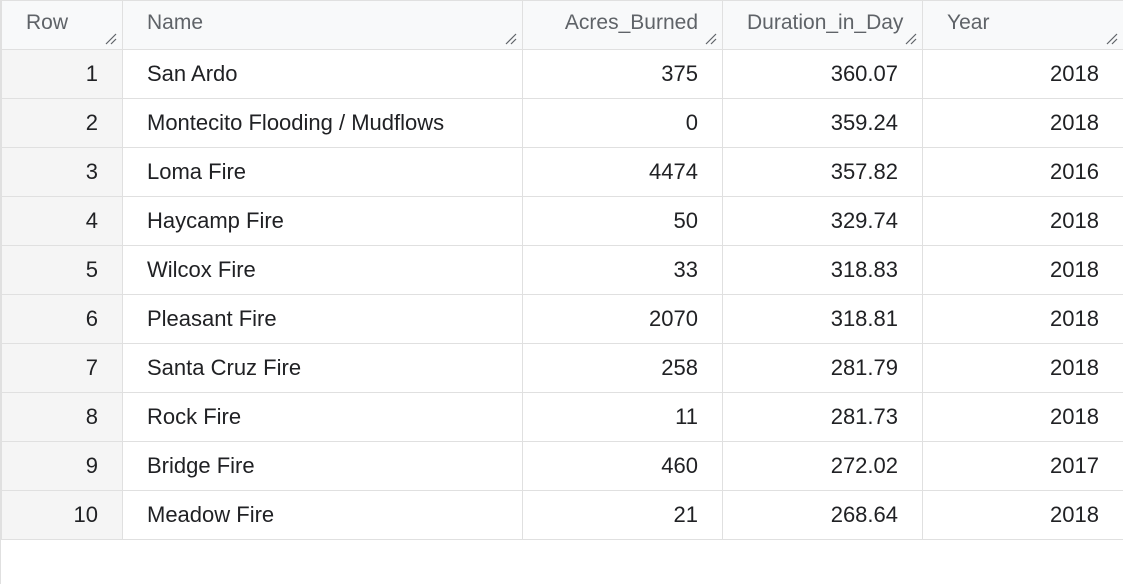  What do you see at coordinates (62, 270) in the screenshot?
I see `row-number-cell: 5` at bounding box center [62, 270].